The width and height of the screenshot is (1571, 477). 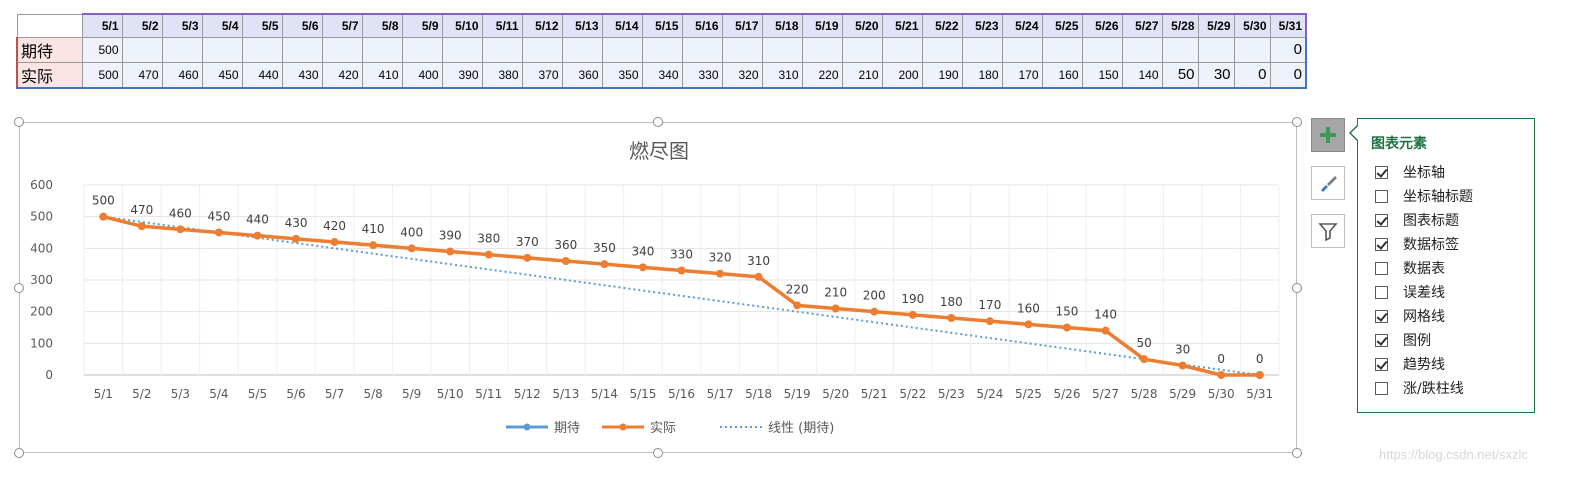 What do you see at coordinates (302, 25) in the screenshot?
I see `sheet-date-cell: 5/6` at bounding box center [302, 25].